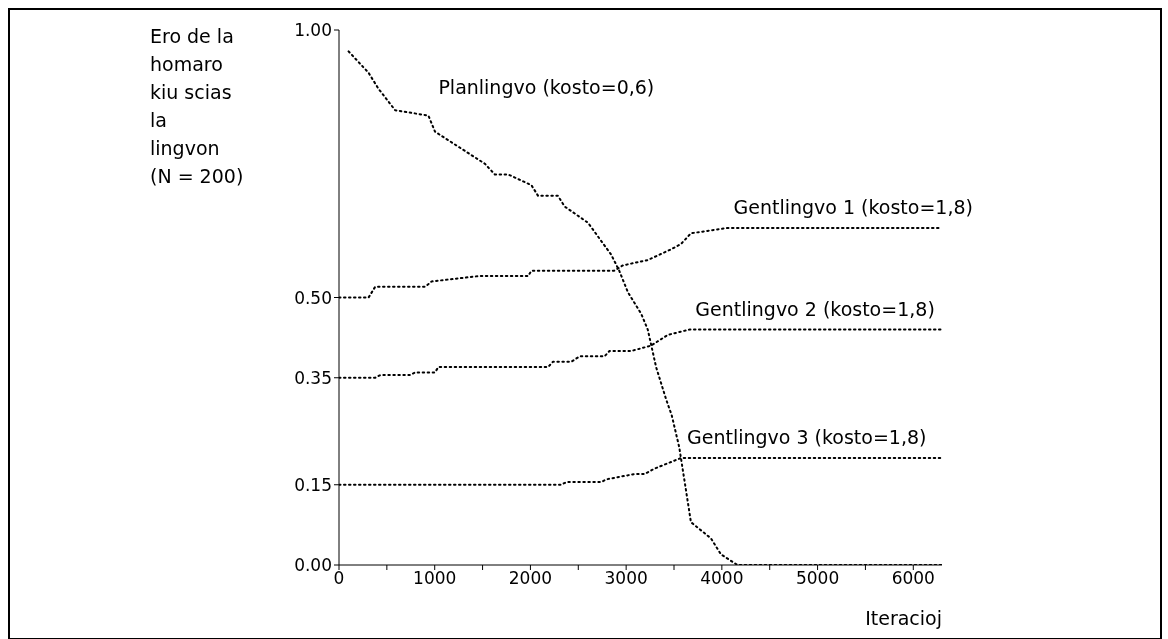 The image size is (1168, 639). Describe the element at coordinates (722, 578) in the screenshot. I see `x-tick-label: 4000` at that location.